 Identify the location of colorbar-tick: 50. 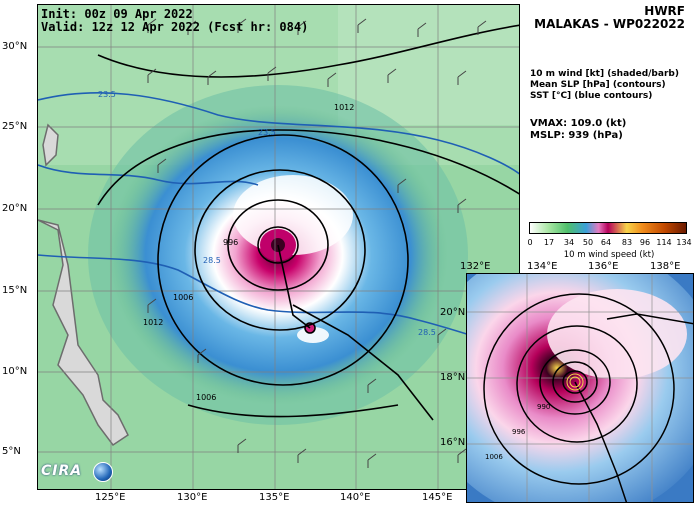
(588, 242).